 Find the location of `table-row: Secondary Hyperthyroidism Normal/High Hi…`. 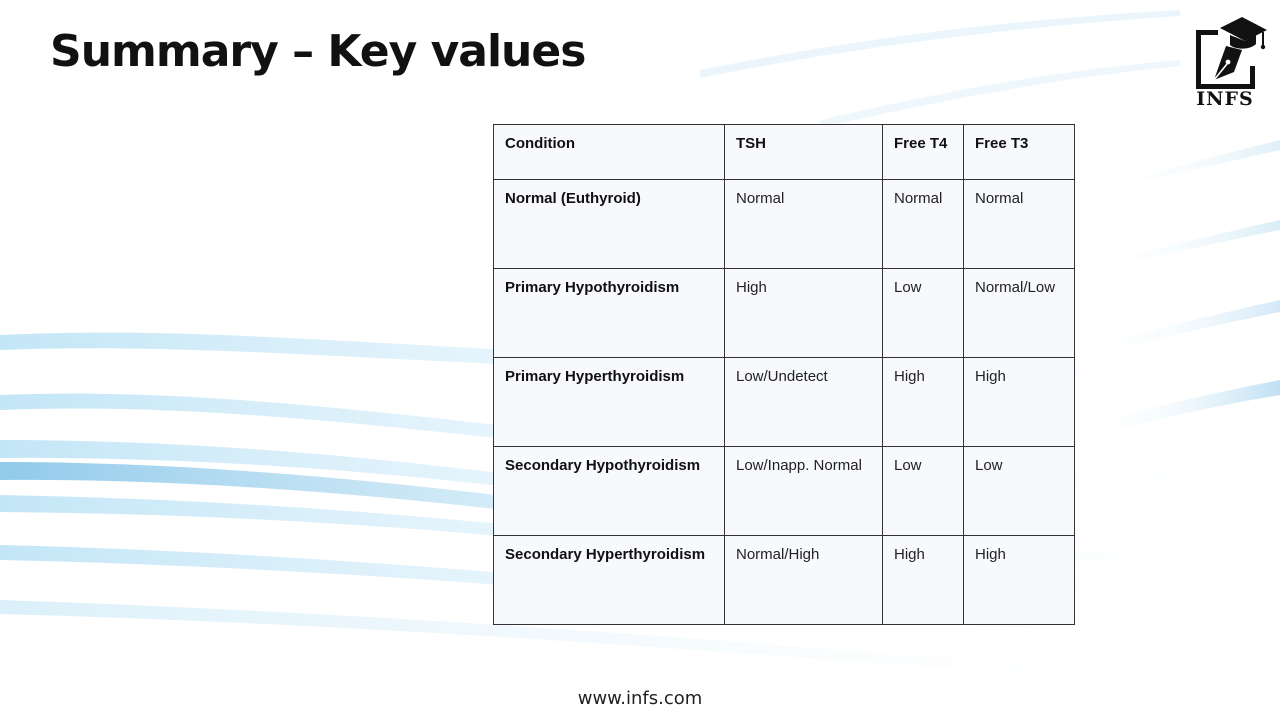

table-row: Secondary Hyperthyroidism Normal/High Hi… is located at coordinates (784, 580).